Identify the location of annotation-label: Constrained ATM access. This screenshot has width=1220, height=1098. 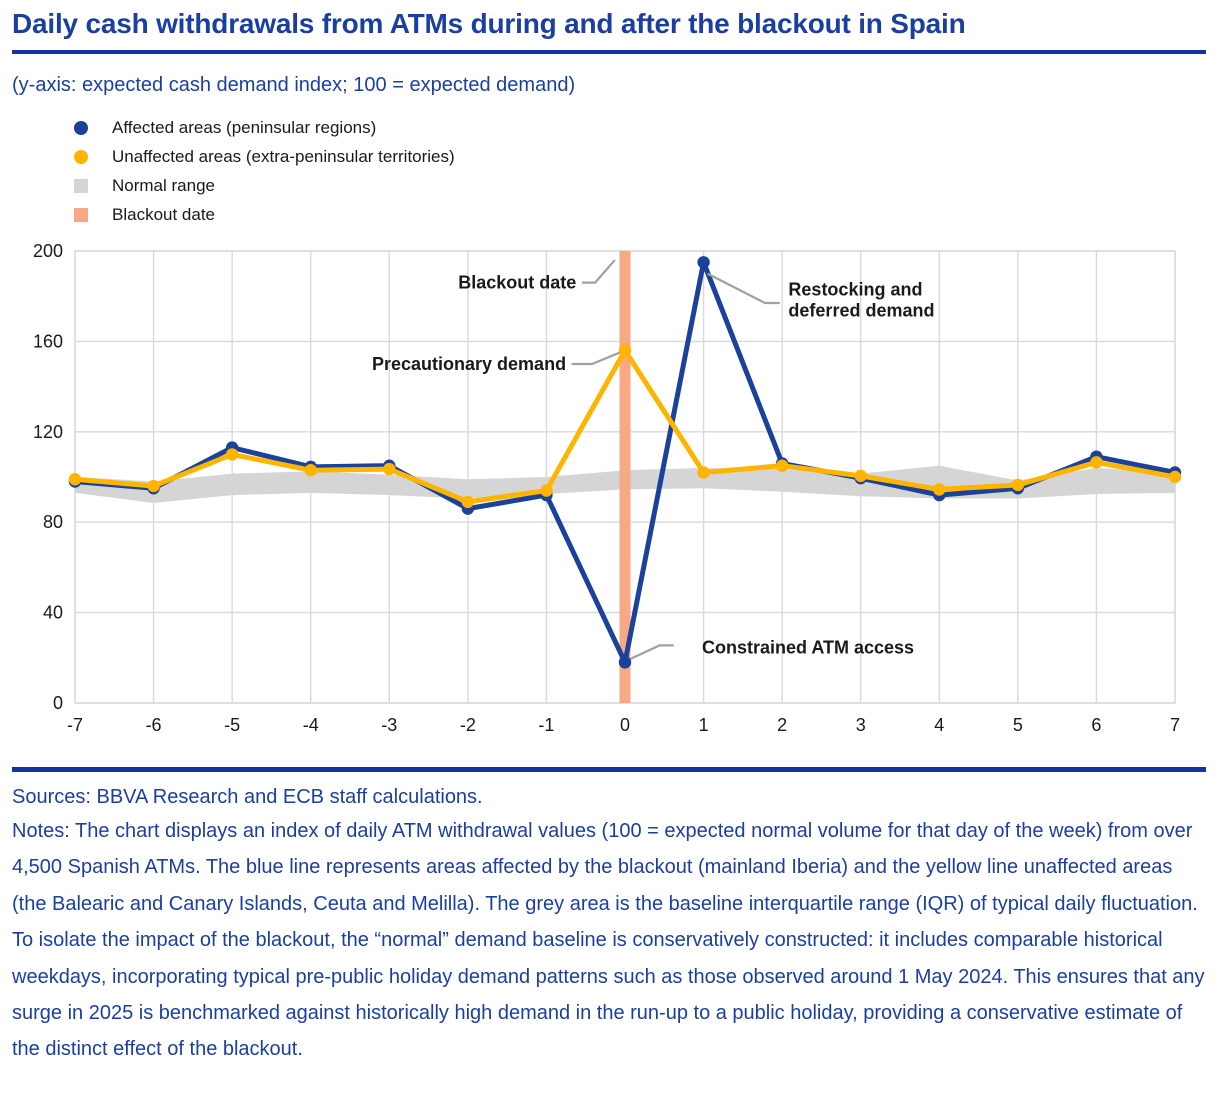
(808, 648).